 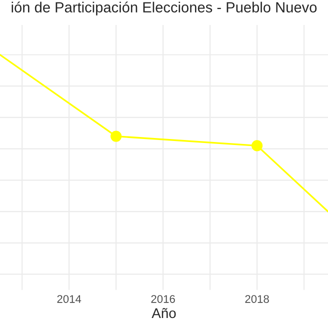 What do you see at coordinates (164, 9) in the screenshot?
I see `chart-title: ión de Participación Elecciones - Pueblo Nuevo` at bounding box center [164, 9].